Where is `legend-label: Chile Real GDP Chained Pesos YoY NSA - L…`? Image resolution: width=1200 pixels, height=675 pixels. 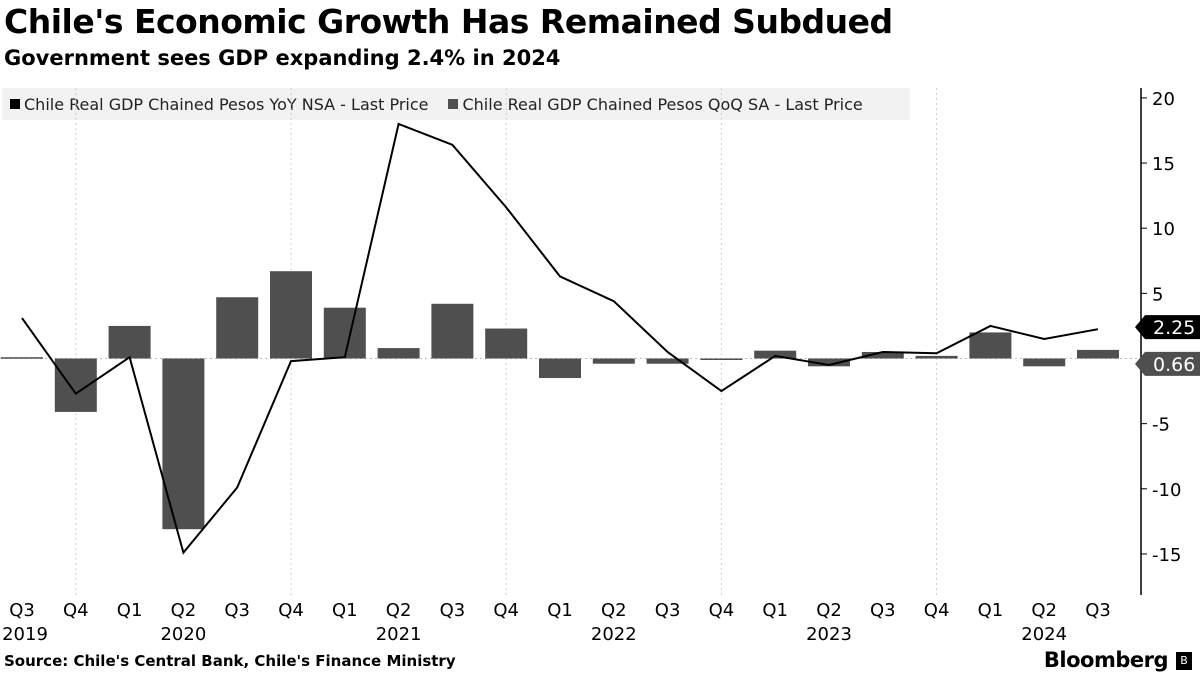 legend-label: Chile Real GDP Chained Pesos YoY NSA - L… is located at coordinates (226, 104).